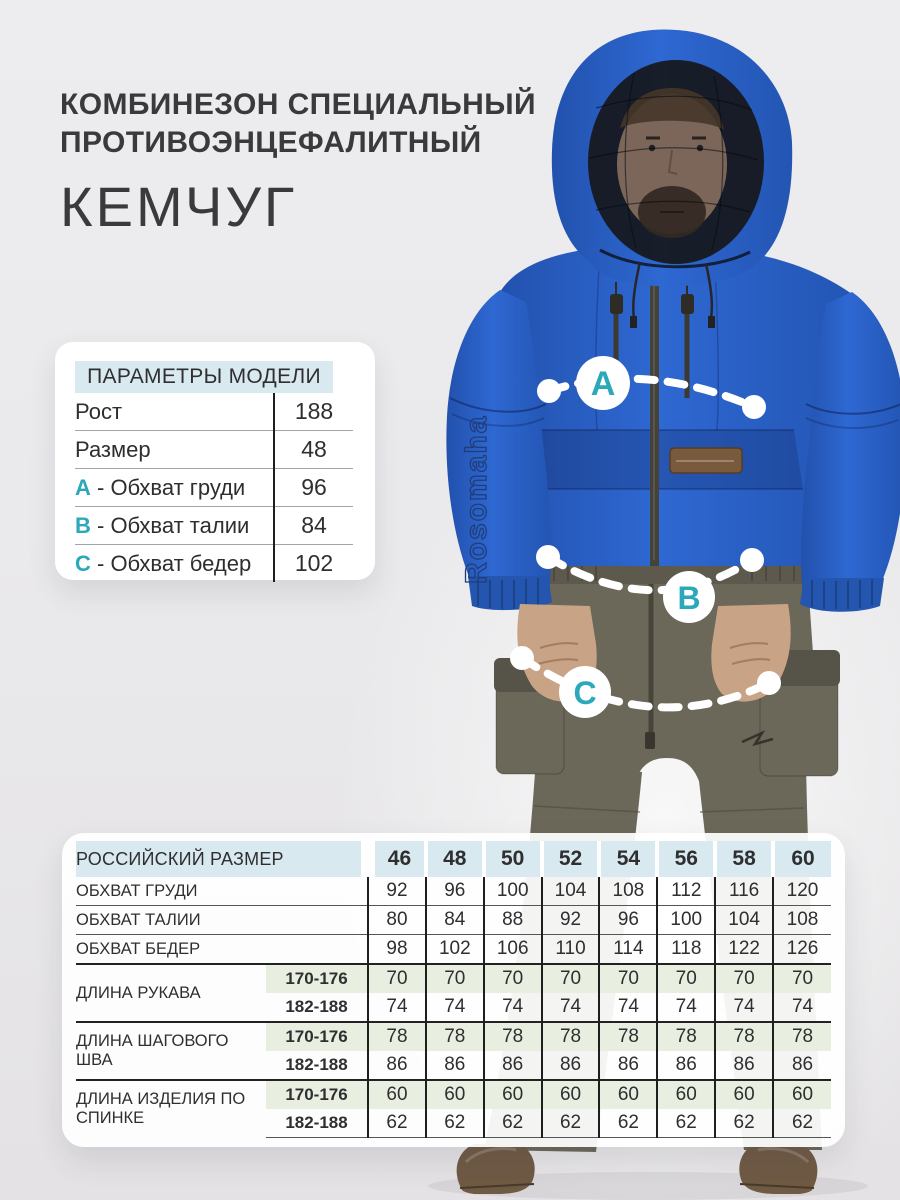  I want to click on param-label: C - Обхват бедер, so click(174, 564).